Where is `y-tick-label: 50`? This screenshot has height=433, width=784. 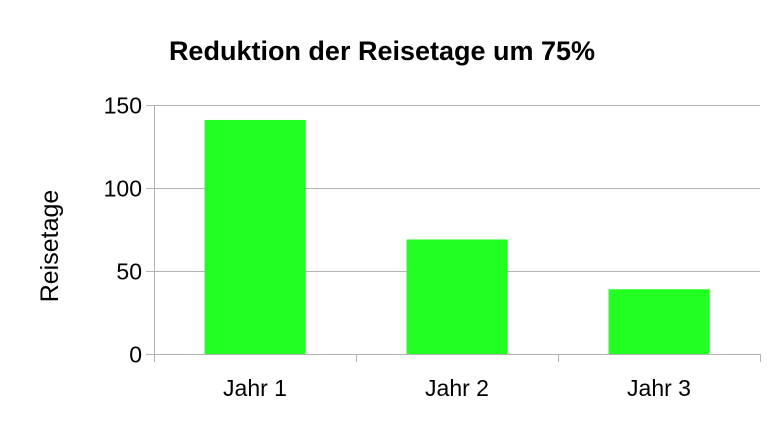
y-tick-label: 50 is located at coordinates (129, 272).